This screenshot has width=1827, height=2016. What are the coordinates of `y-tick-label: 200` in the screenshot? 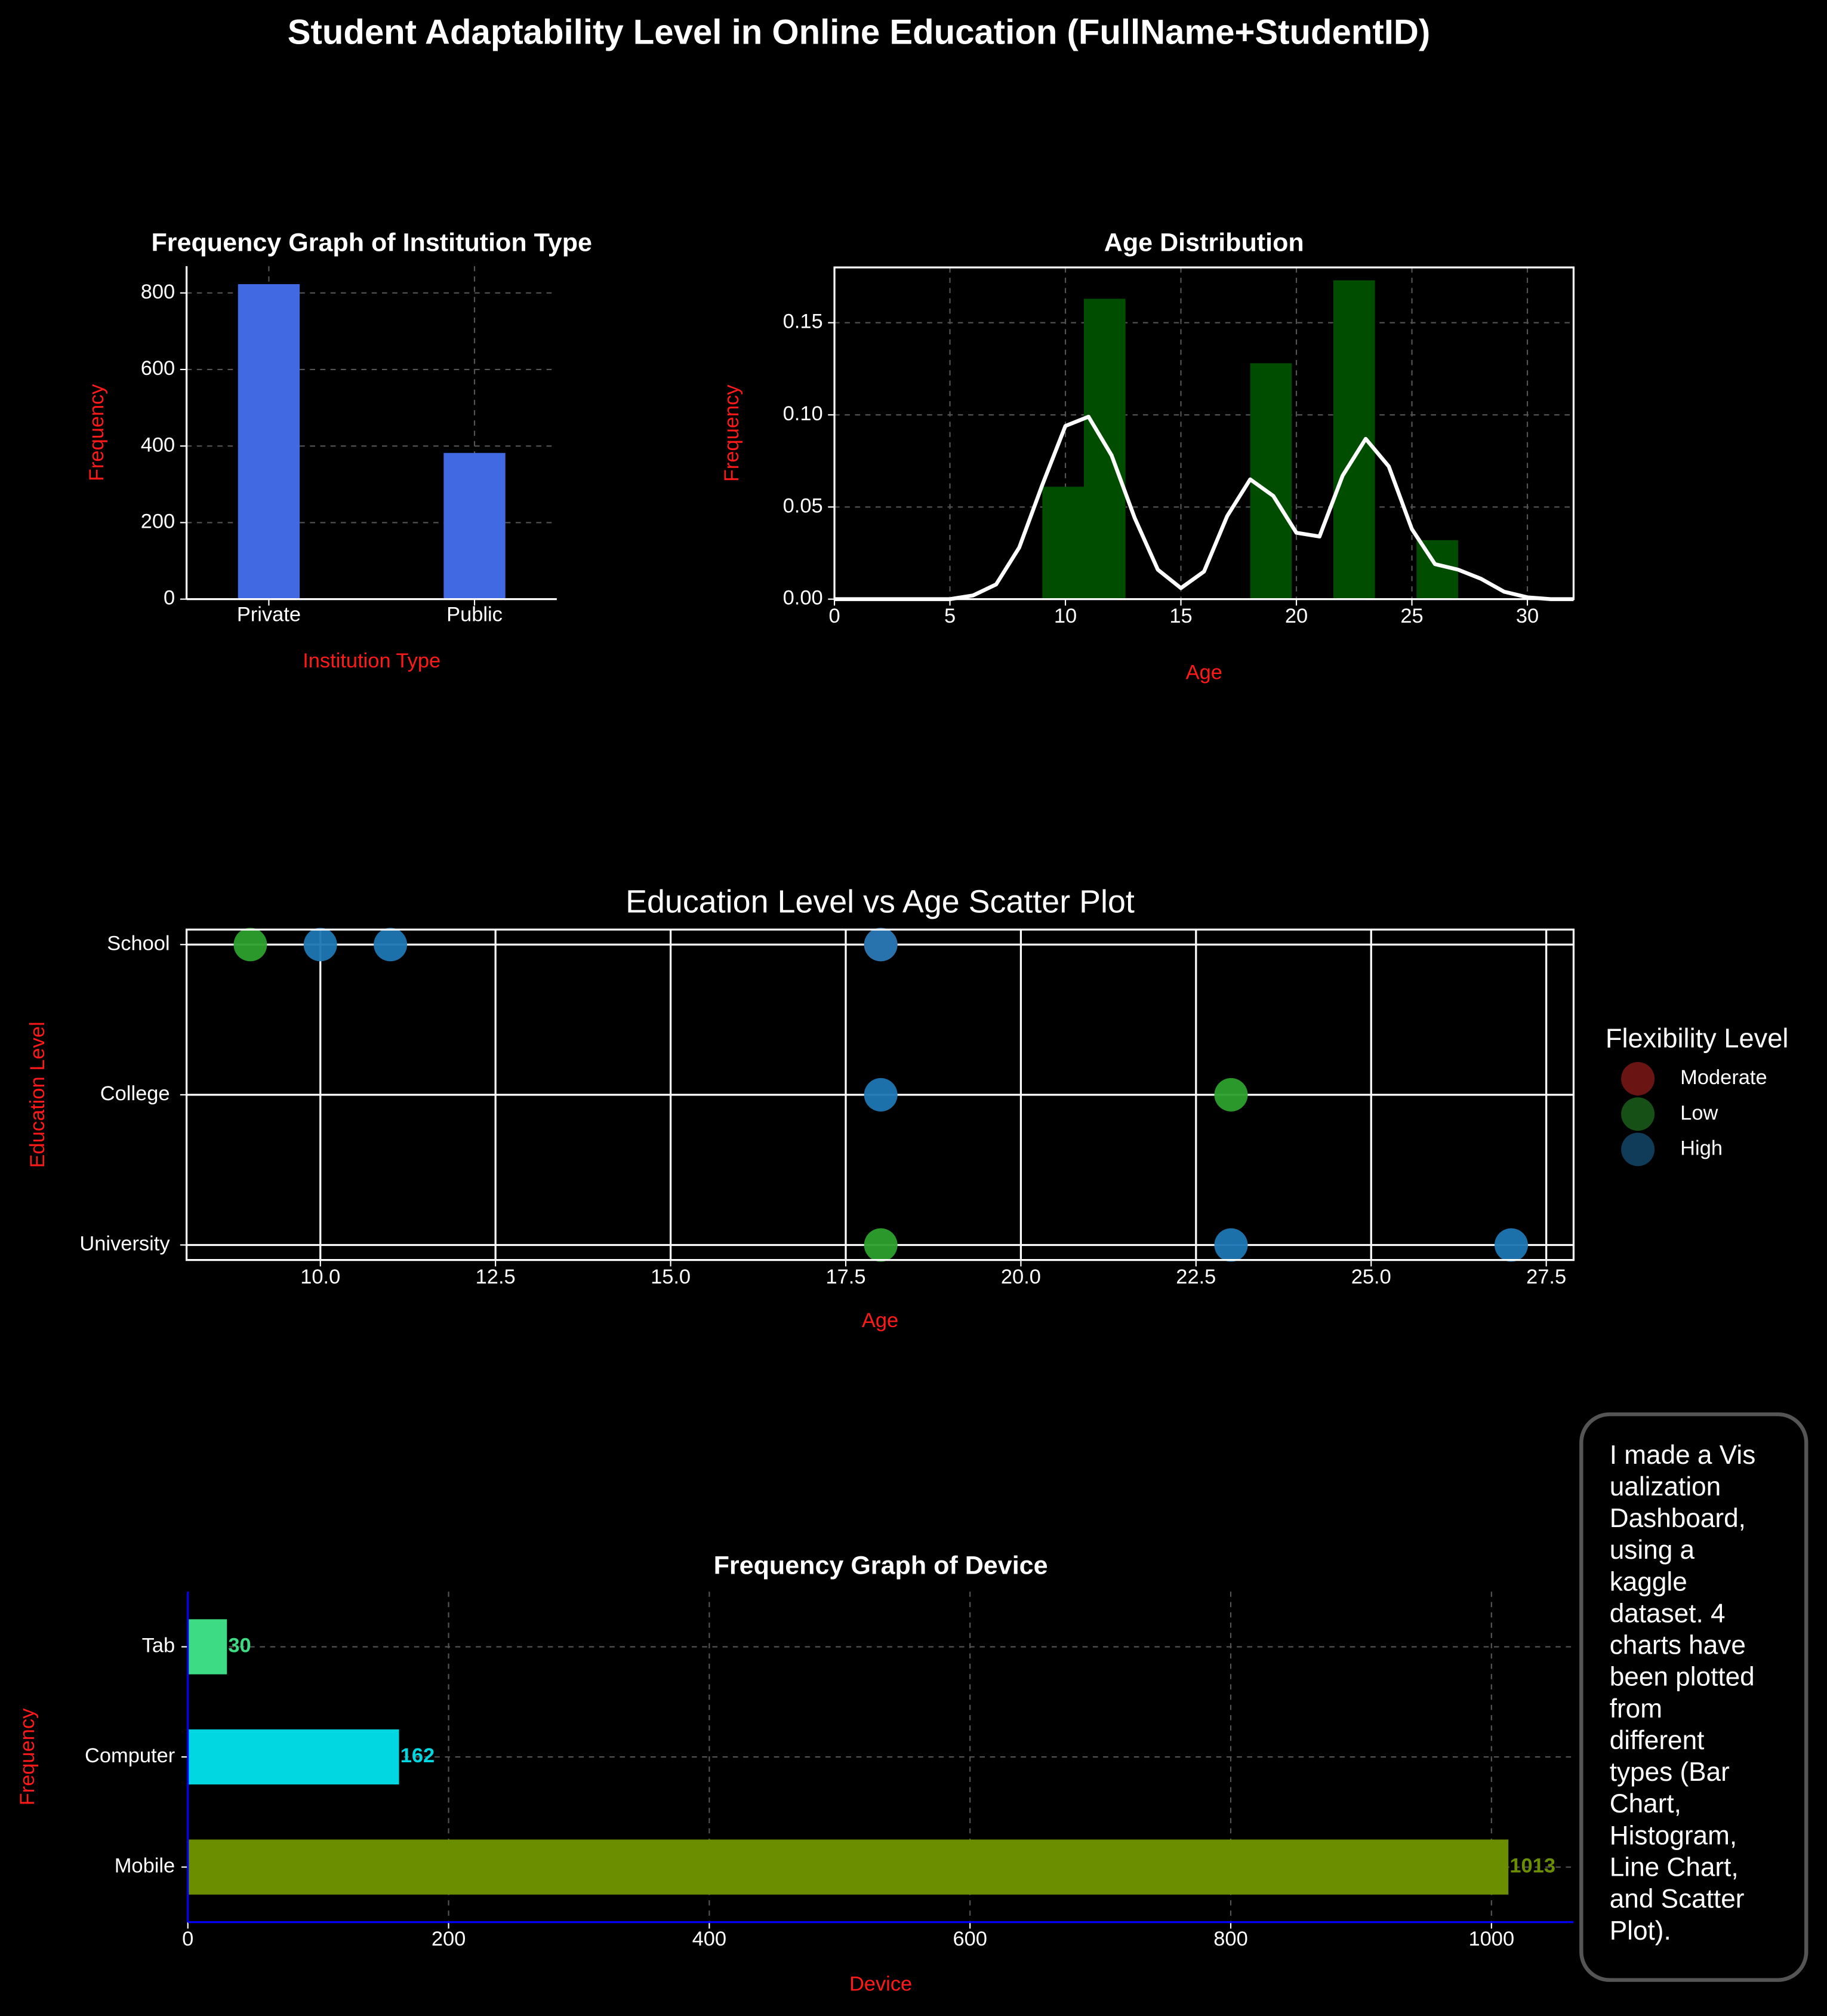 It's located at (158, 521).